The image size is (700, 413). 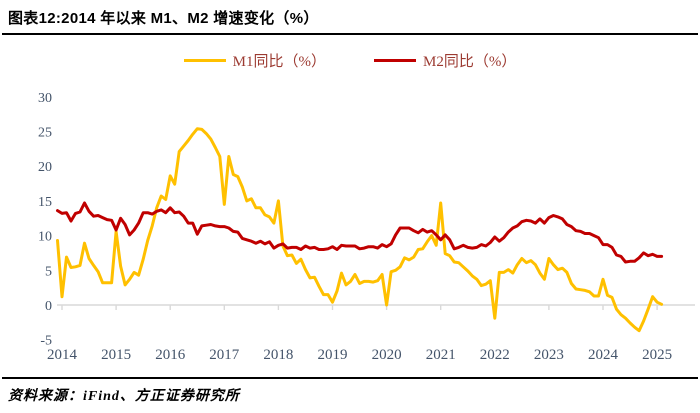 What do you see at coordinates (495, 355) in the screenshot?
I see `svg-text: 2022` at bounding box center [495, 355].